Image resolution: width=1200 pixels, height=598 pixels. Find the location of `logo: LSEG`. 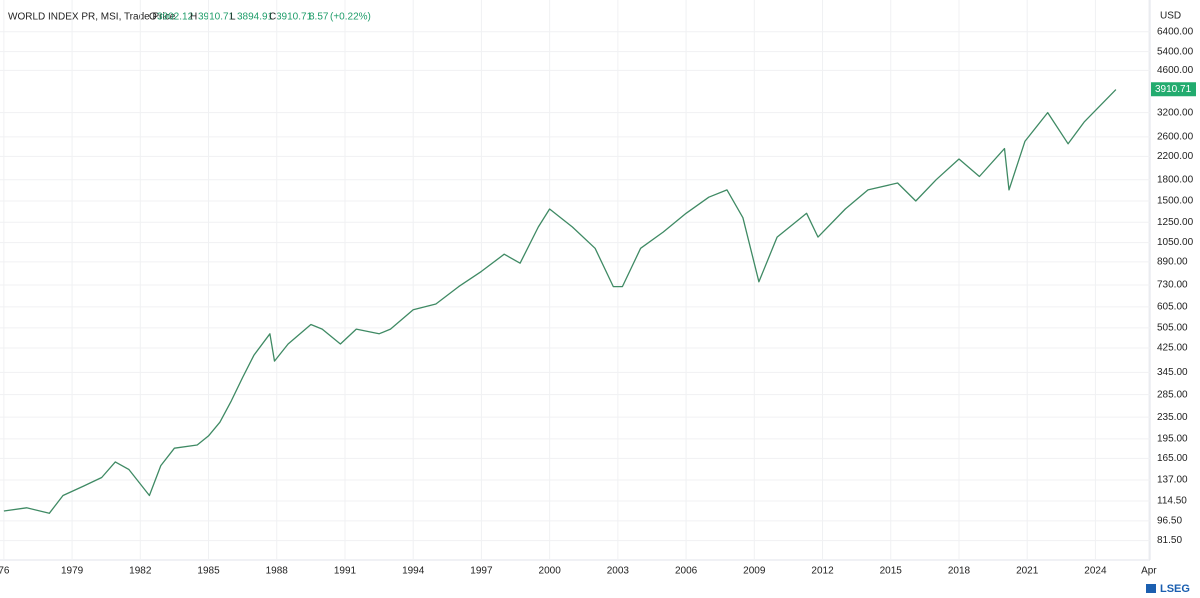

logo: LSEG is located at coordinates (1168, 589).